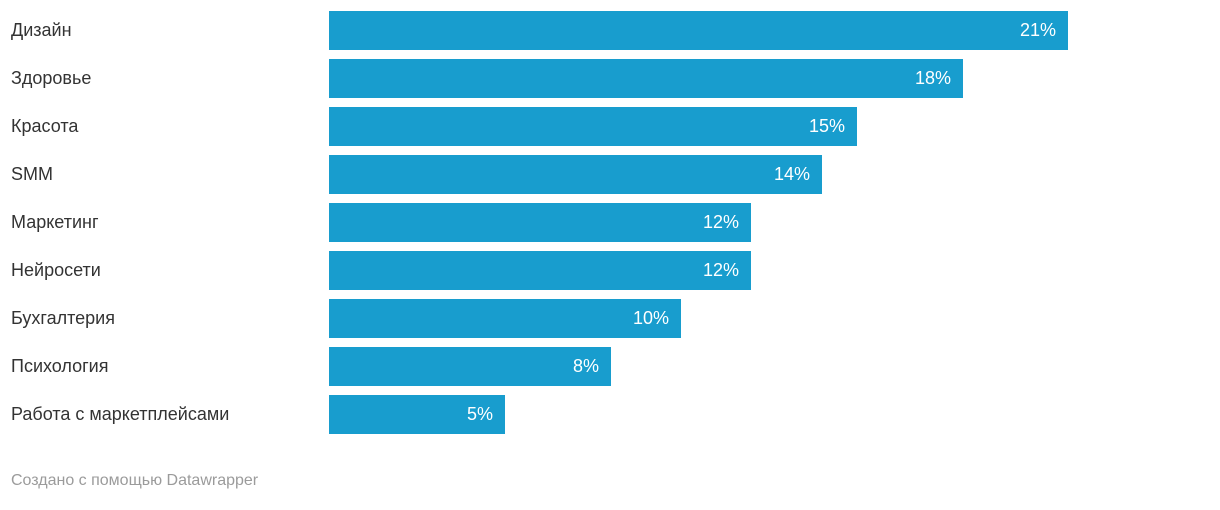  Describe the element at coordinates (63, 318) in the screenshot. I see `category-label: Бухгалтерия` at that location.